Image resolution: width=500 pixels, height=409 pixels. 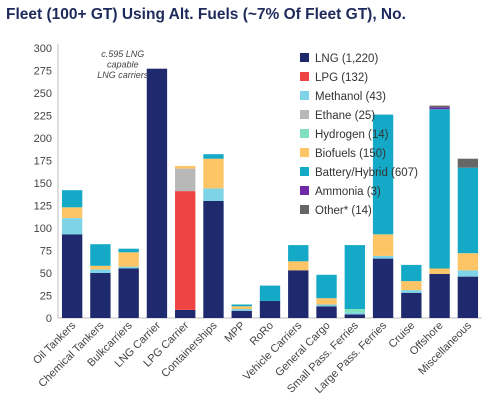 I want to click on y-tick-label: 150, so click(x=43, y=184).